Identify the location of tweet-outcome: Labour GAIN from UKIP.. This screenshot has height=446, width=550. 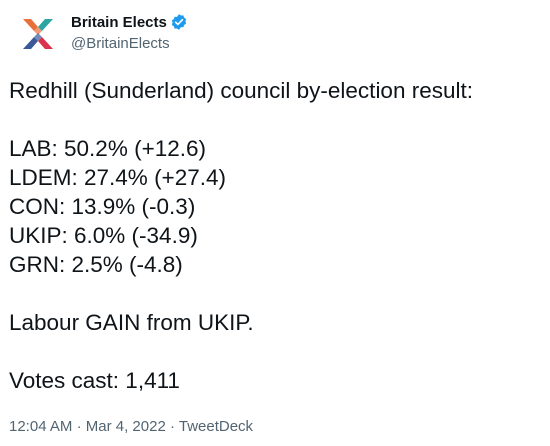
(131, 322).